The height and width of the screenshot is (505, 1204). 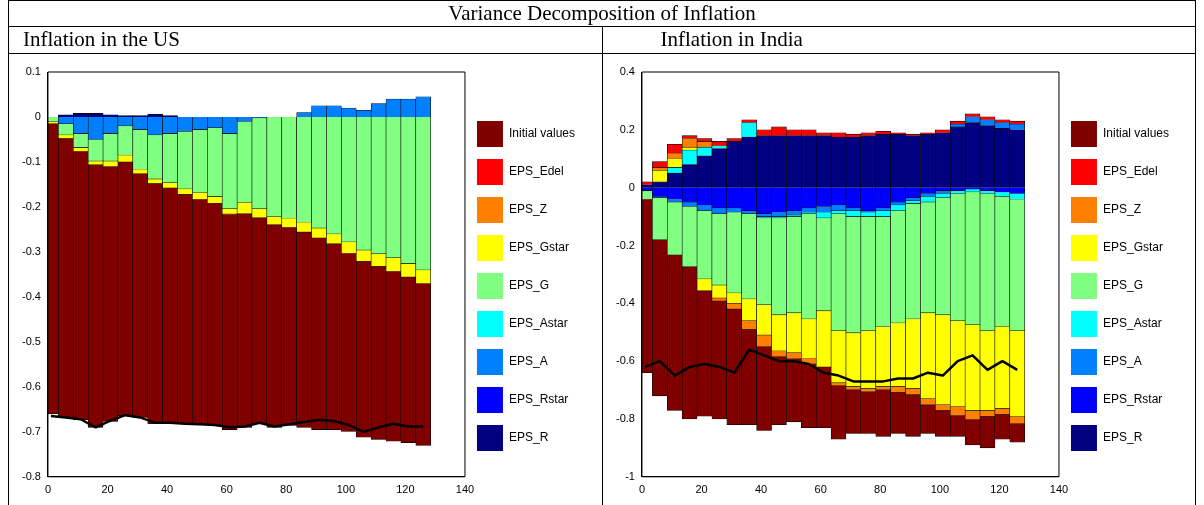 What do you see at coordinates (31, 250) in the screenshot?
I see `y-tick-label: -0.3` at bounding box center [31, 250].